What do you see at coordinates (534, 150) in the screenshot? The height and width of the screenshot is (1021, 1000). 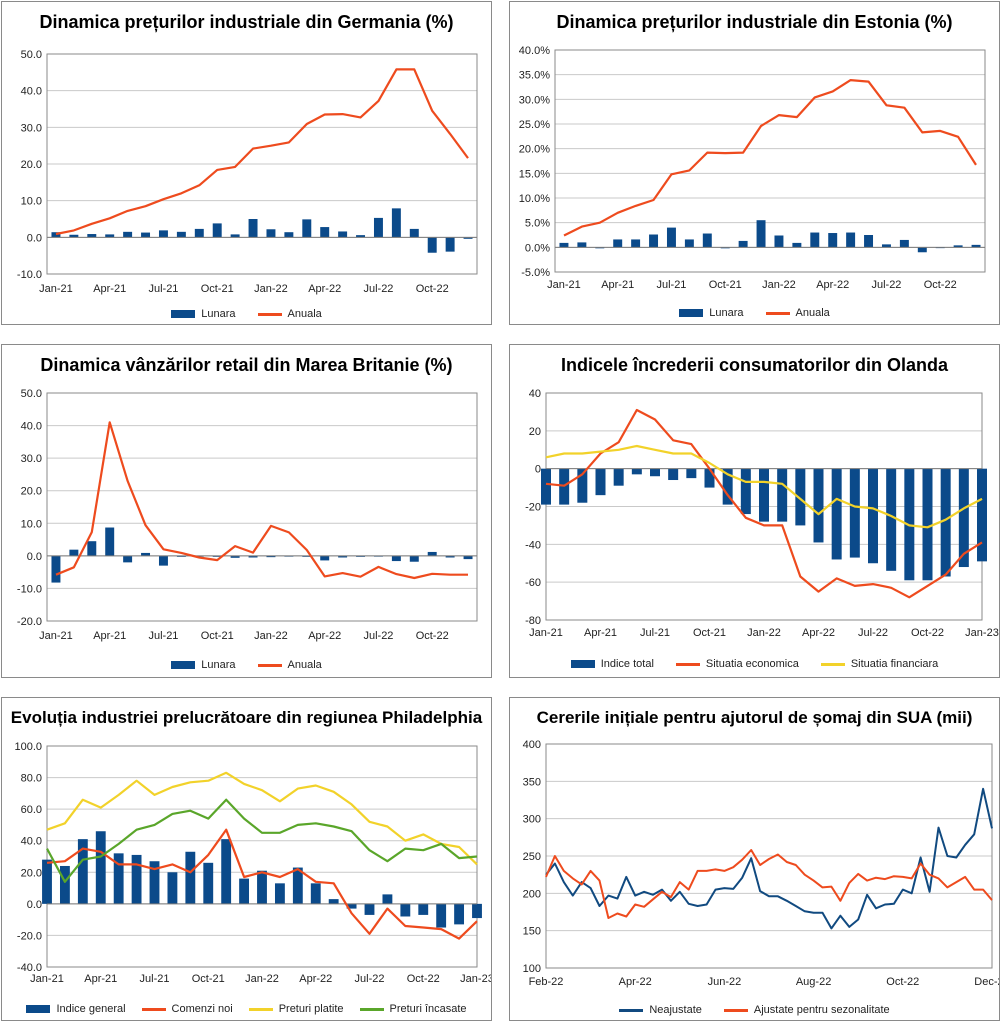 I see `y-tick-label: 20.0%` at bounding box center [534, 150].